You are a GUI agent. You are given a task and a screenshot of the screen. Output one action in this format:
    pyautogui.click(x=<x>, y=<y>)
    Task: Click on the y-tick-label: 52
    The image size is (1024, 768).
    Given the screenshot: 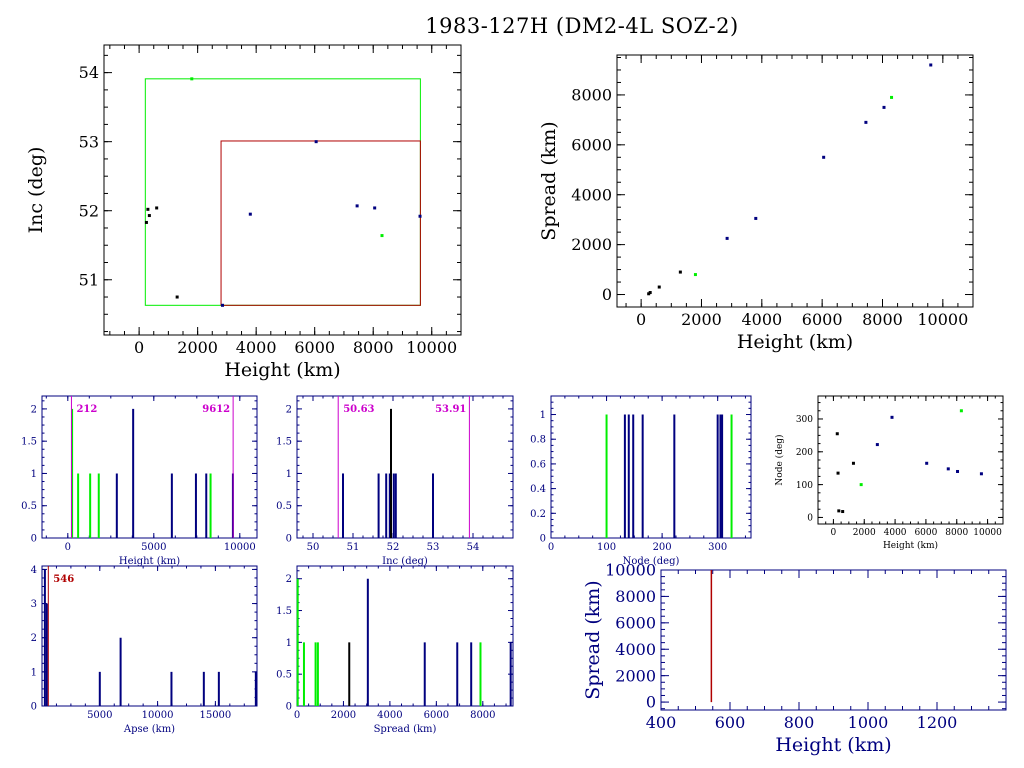 What is the action you would take?
    pyautogui.click(x=89, y=210)
    